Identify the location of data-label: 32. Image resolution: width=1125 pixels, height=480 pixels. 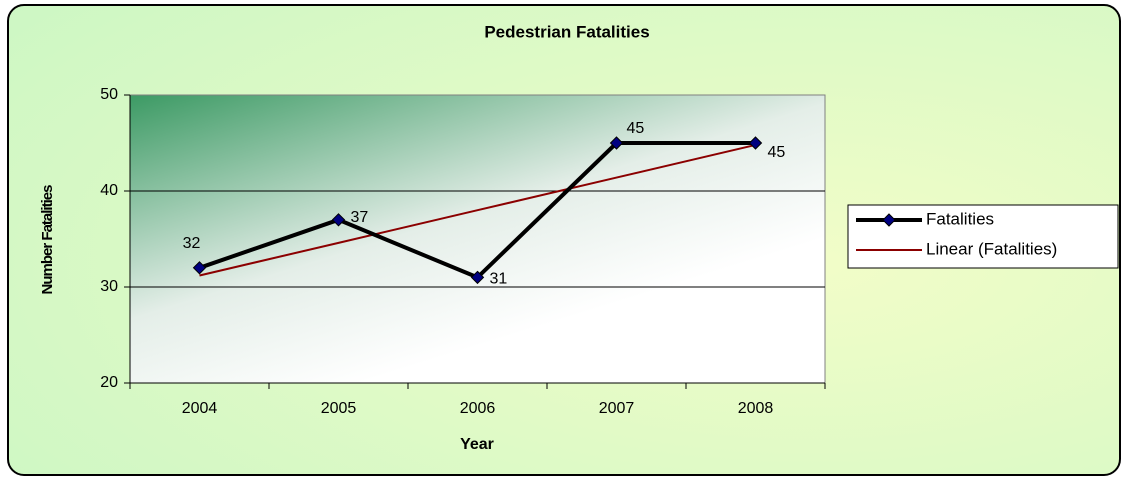
(192, 243).